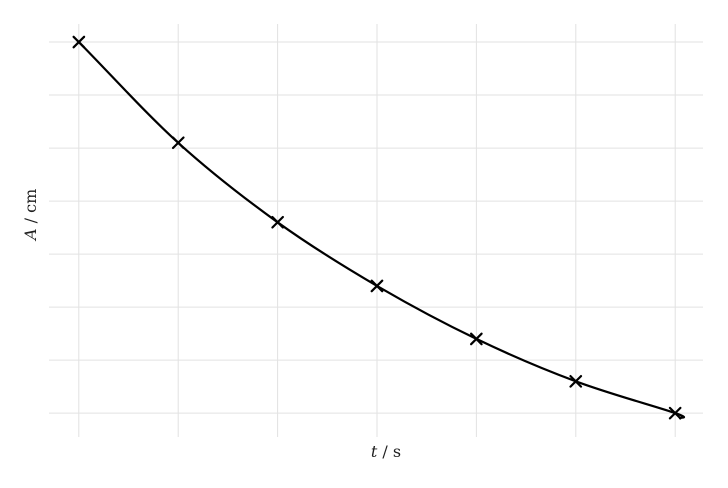 Image resolution: width=728 pixels, height=488 pixels. I want to click on x-axis-unit: s, so click(397, 451).